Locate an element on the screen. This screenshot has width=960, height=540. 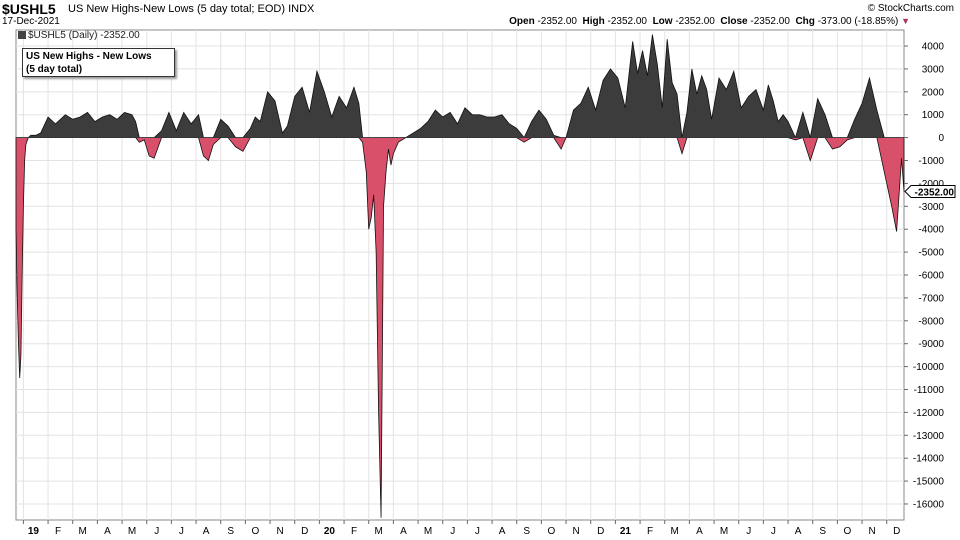
y-tick-label: -5000 is located at coordinates (931, 253).